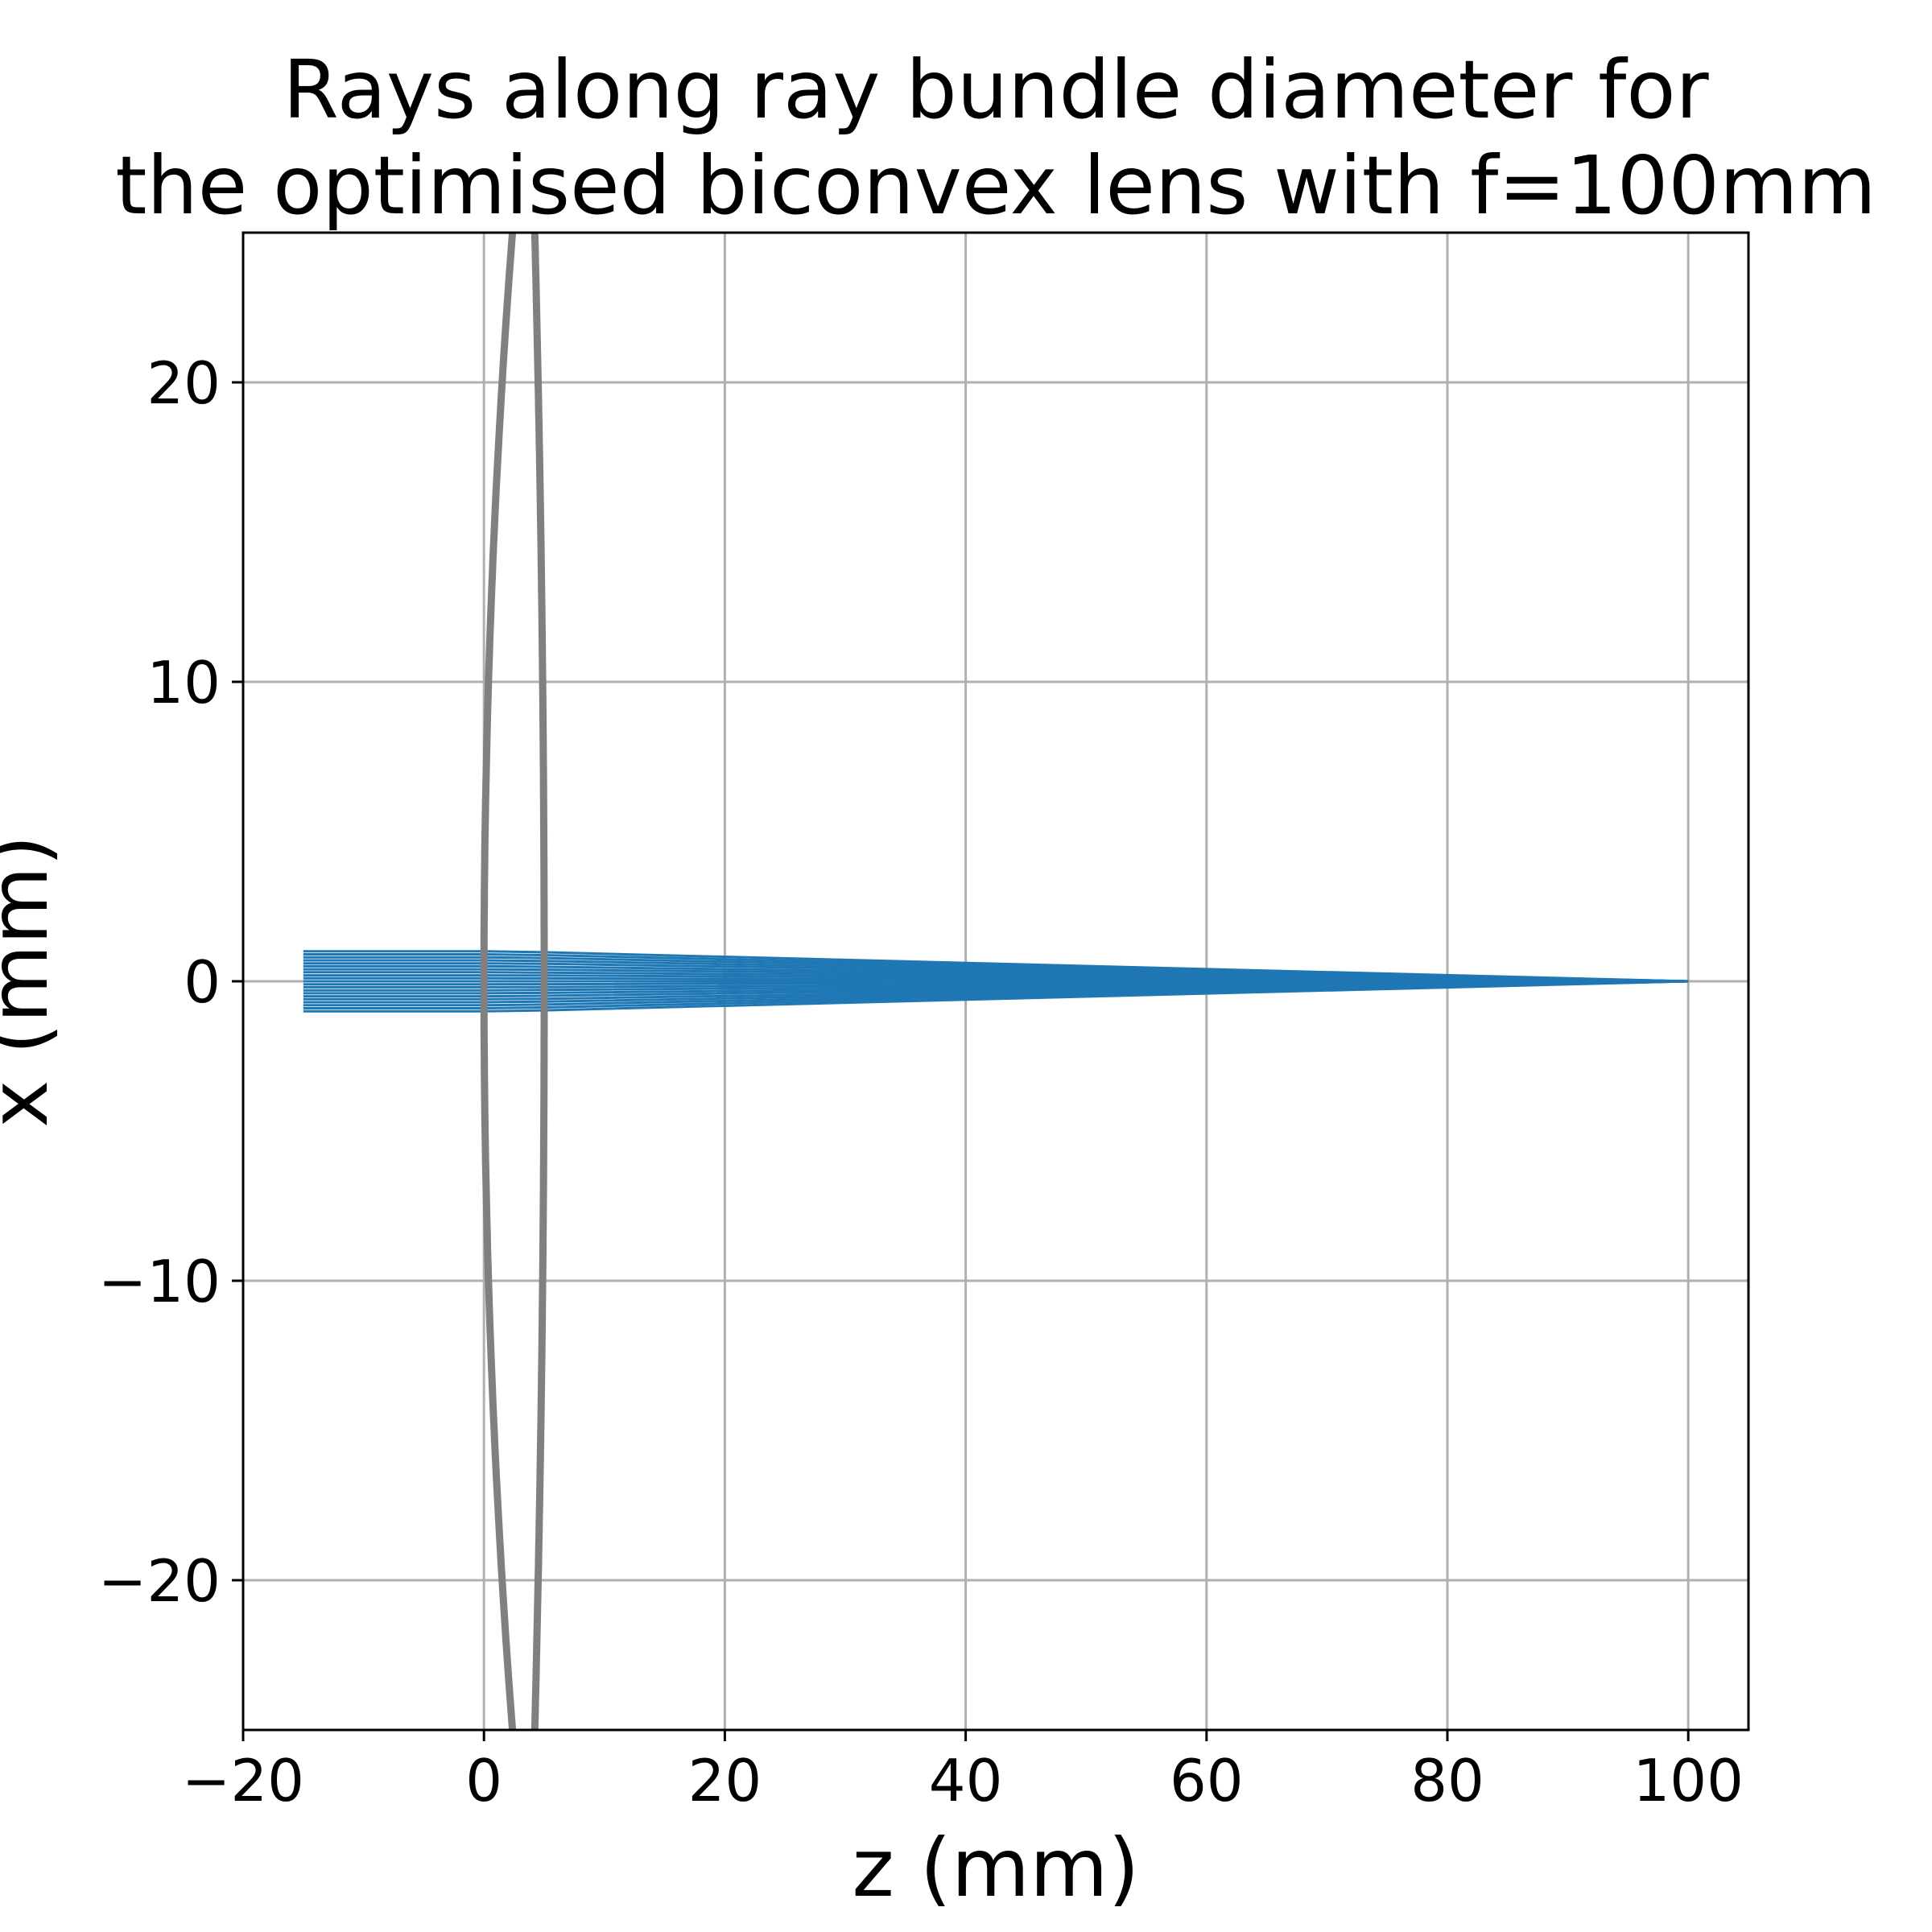 Image resolution: width=1932 pixels, height=1932 pixels. Describe the element at coordinates (202, 982) in the screenshot. I see `y-tick-label: 0` at that location.